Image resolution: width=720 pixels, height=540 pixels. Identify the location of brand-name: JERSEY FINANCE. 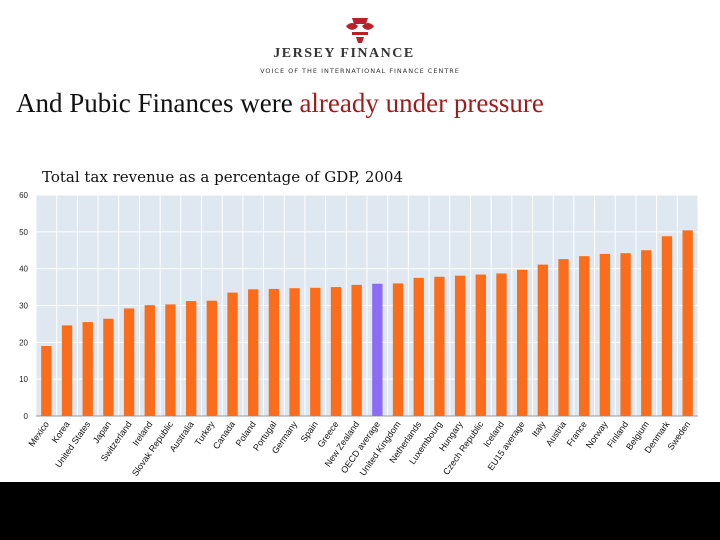
(343, 53).